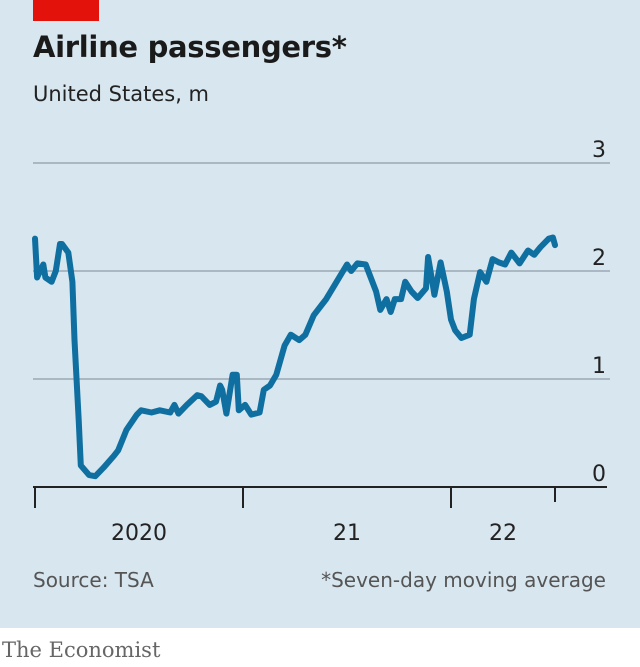 This screenshot has width=640, height=667. What do you see at coordinates (81, 650) in the screenshot?
I see `economist-logo-text: The Economist` at bounding box center [81, 650].